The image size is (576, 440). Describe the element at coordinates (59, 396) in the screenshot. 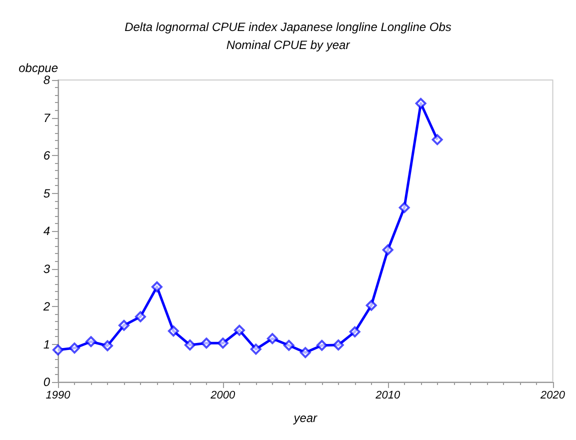

I see `x-tick-label: 1990` at that location.